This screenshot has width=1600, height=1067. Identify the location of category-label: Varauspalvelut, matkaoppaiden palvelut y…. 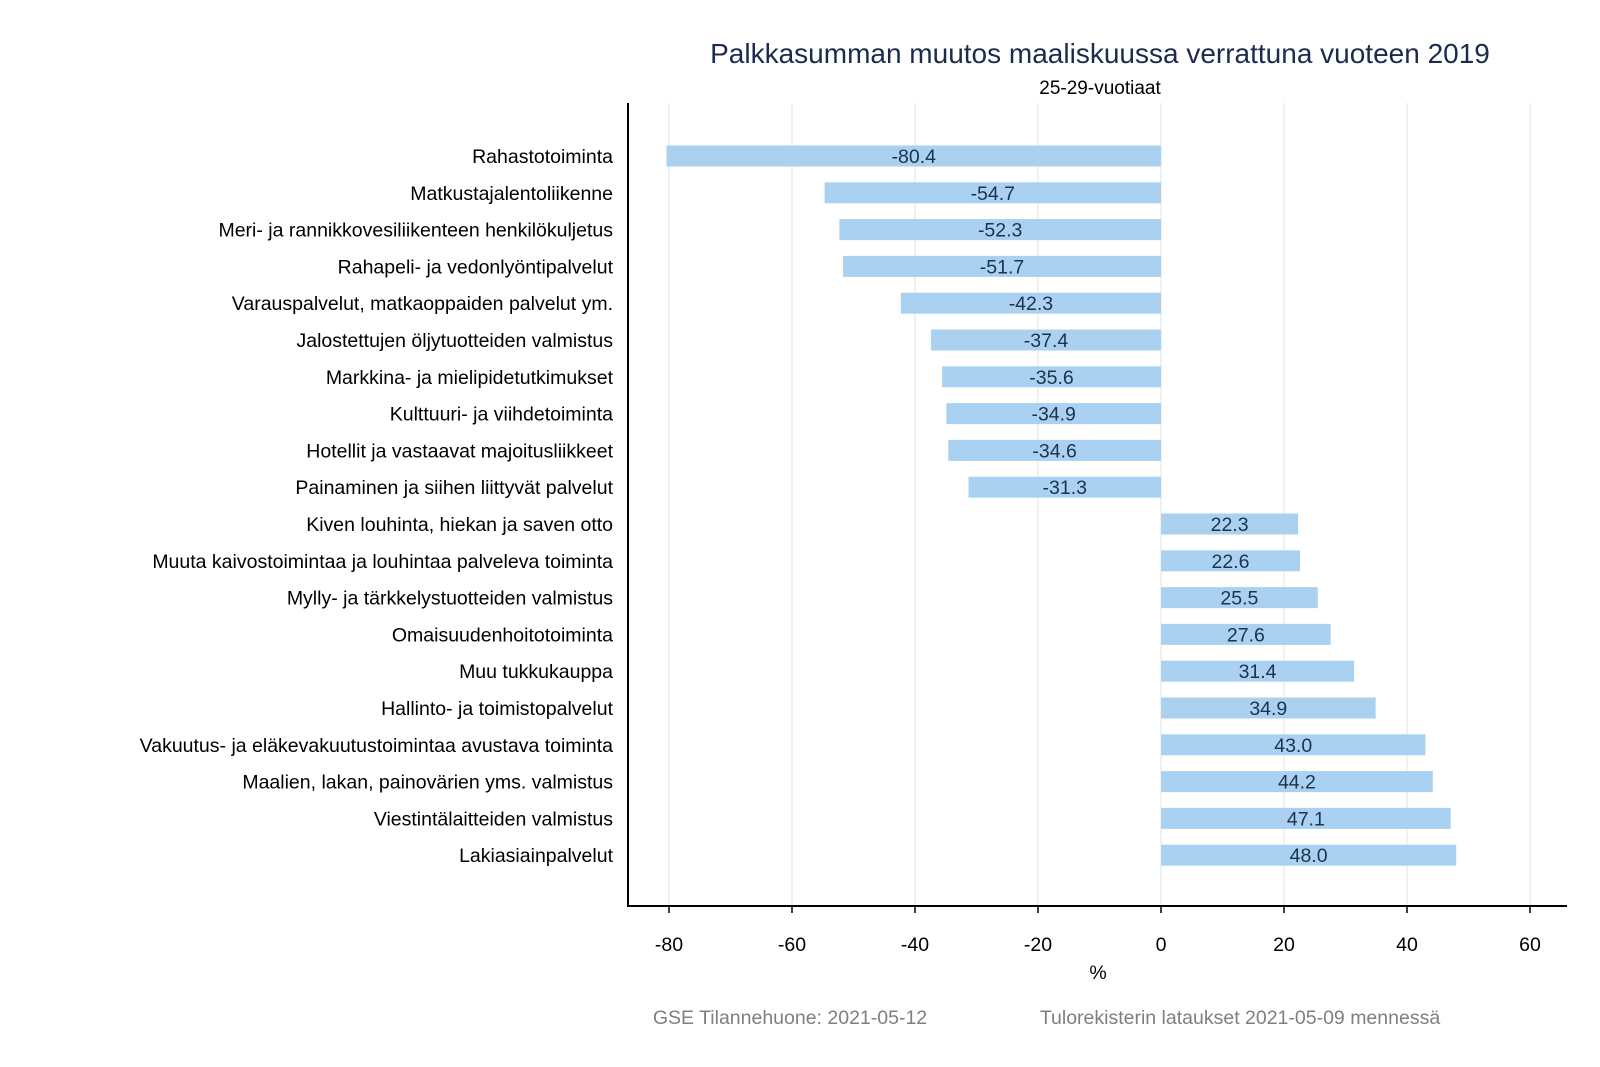
(422, 304).